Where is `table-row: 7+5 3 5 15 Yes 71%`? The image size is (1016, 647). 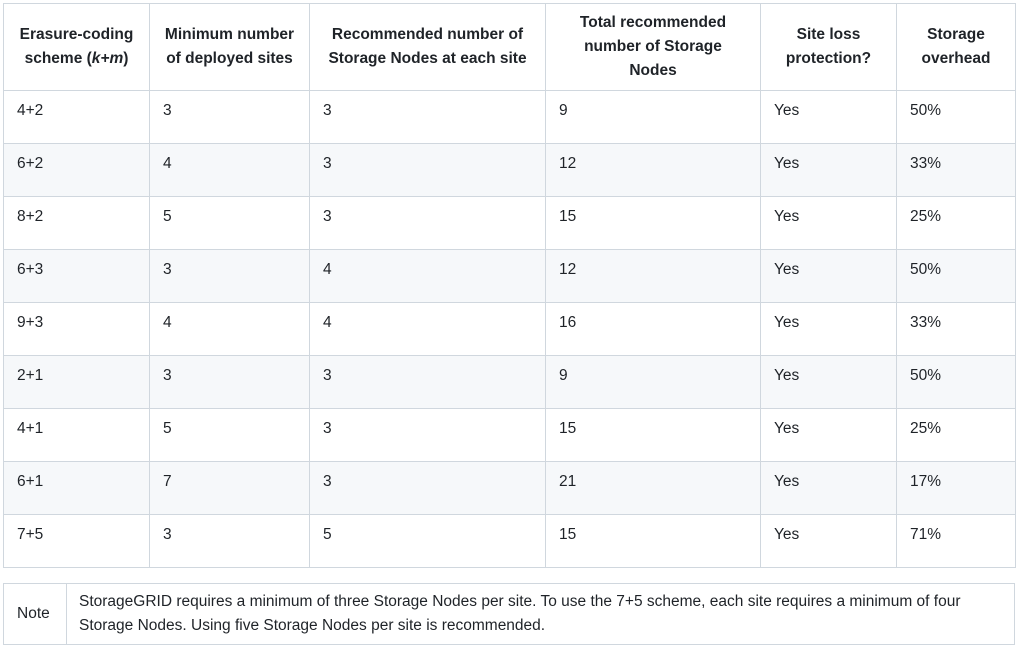 table-row: 7+5 3 5 15 Yes 71% is located at coordinates (509, 541).